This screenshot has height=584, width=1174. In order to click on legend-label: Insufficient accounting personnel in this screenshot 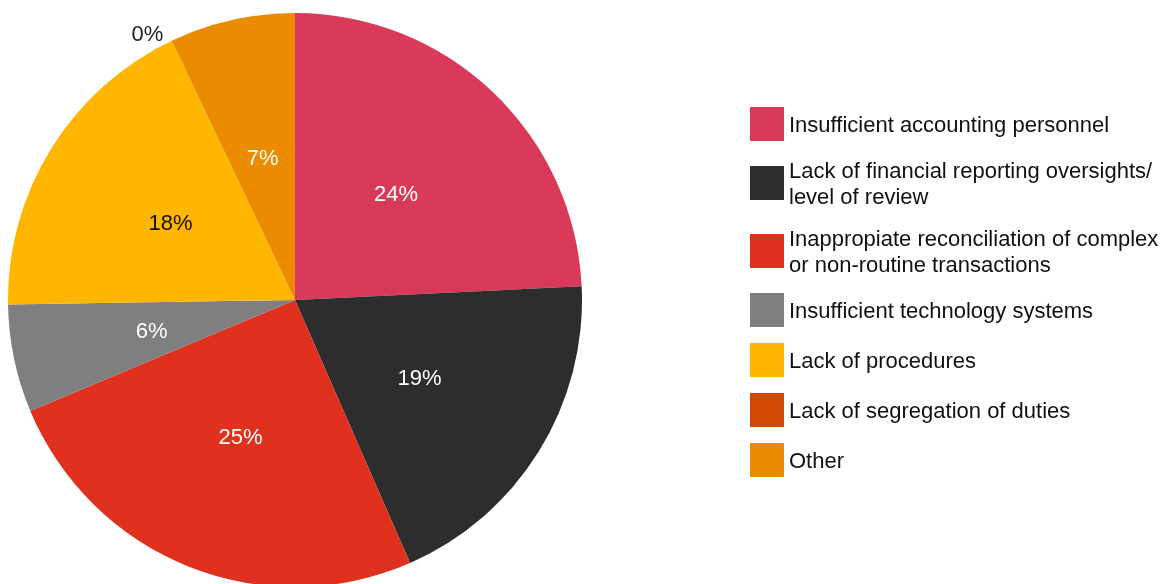, I will do `click(949, 124)`.